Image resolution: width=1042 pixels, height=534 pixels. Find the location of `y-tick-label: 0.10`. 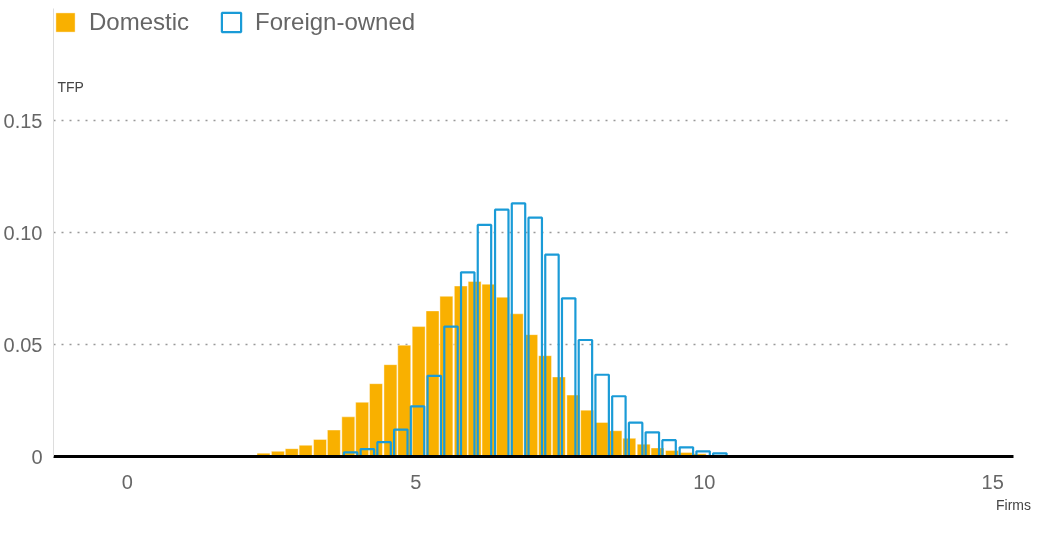

y-tick-label: 0.10 is located at coordinates (23, 232).